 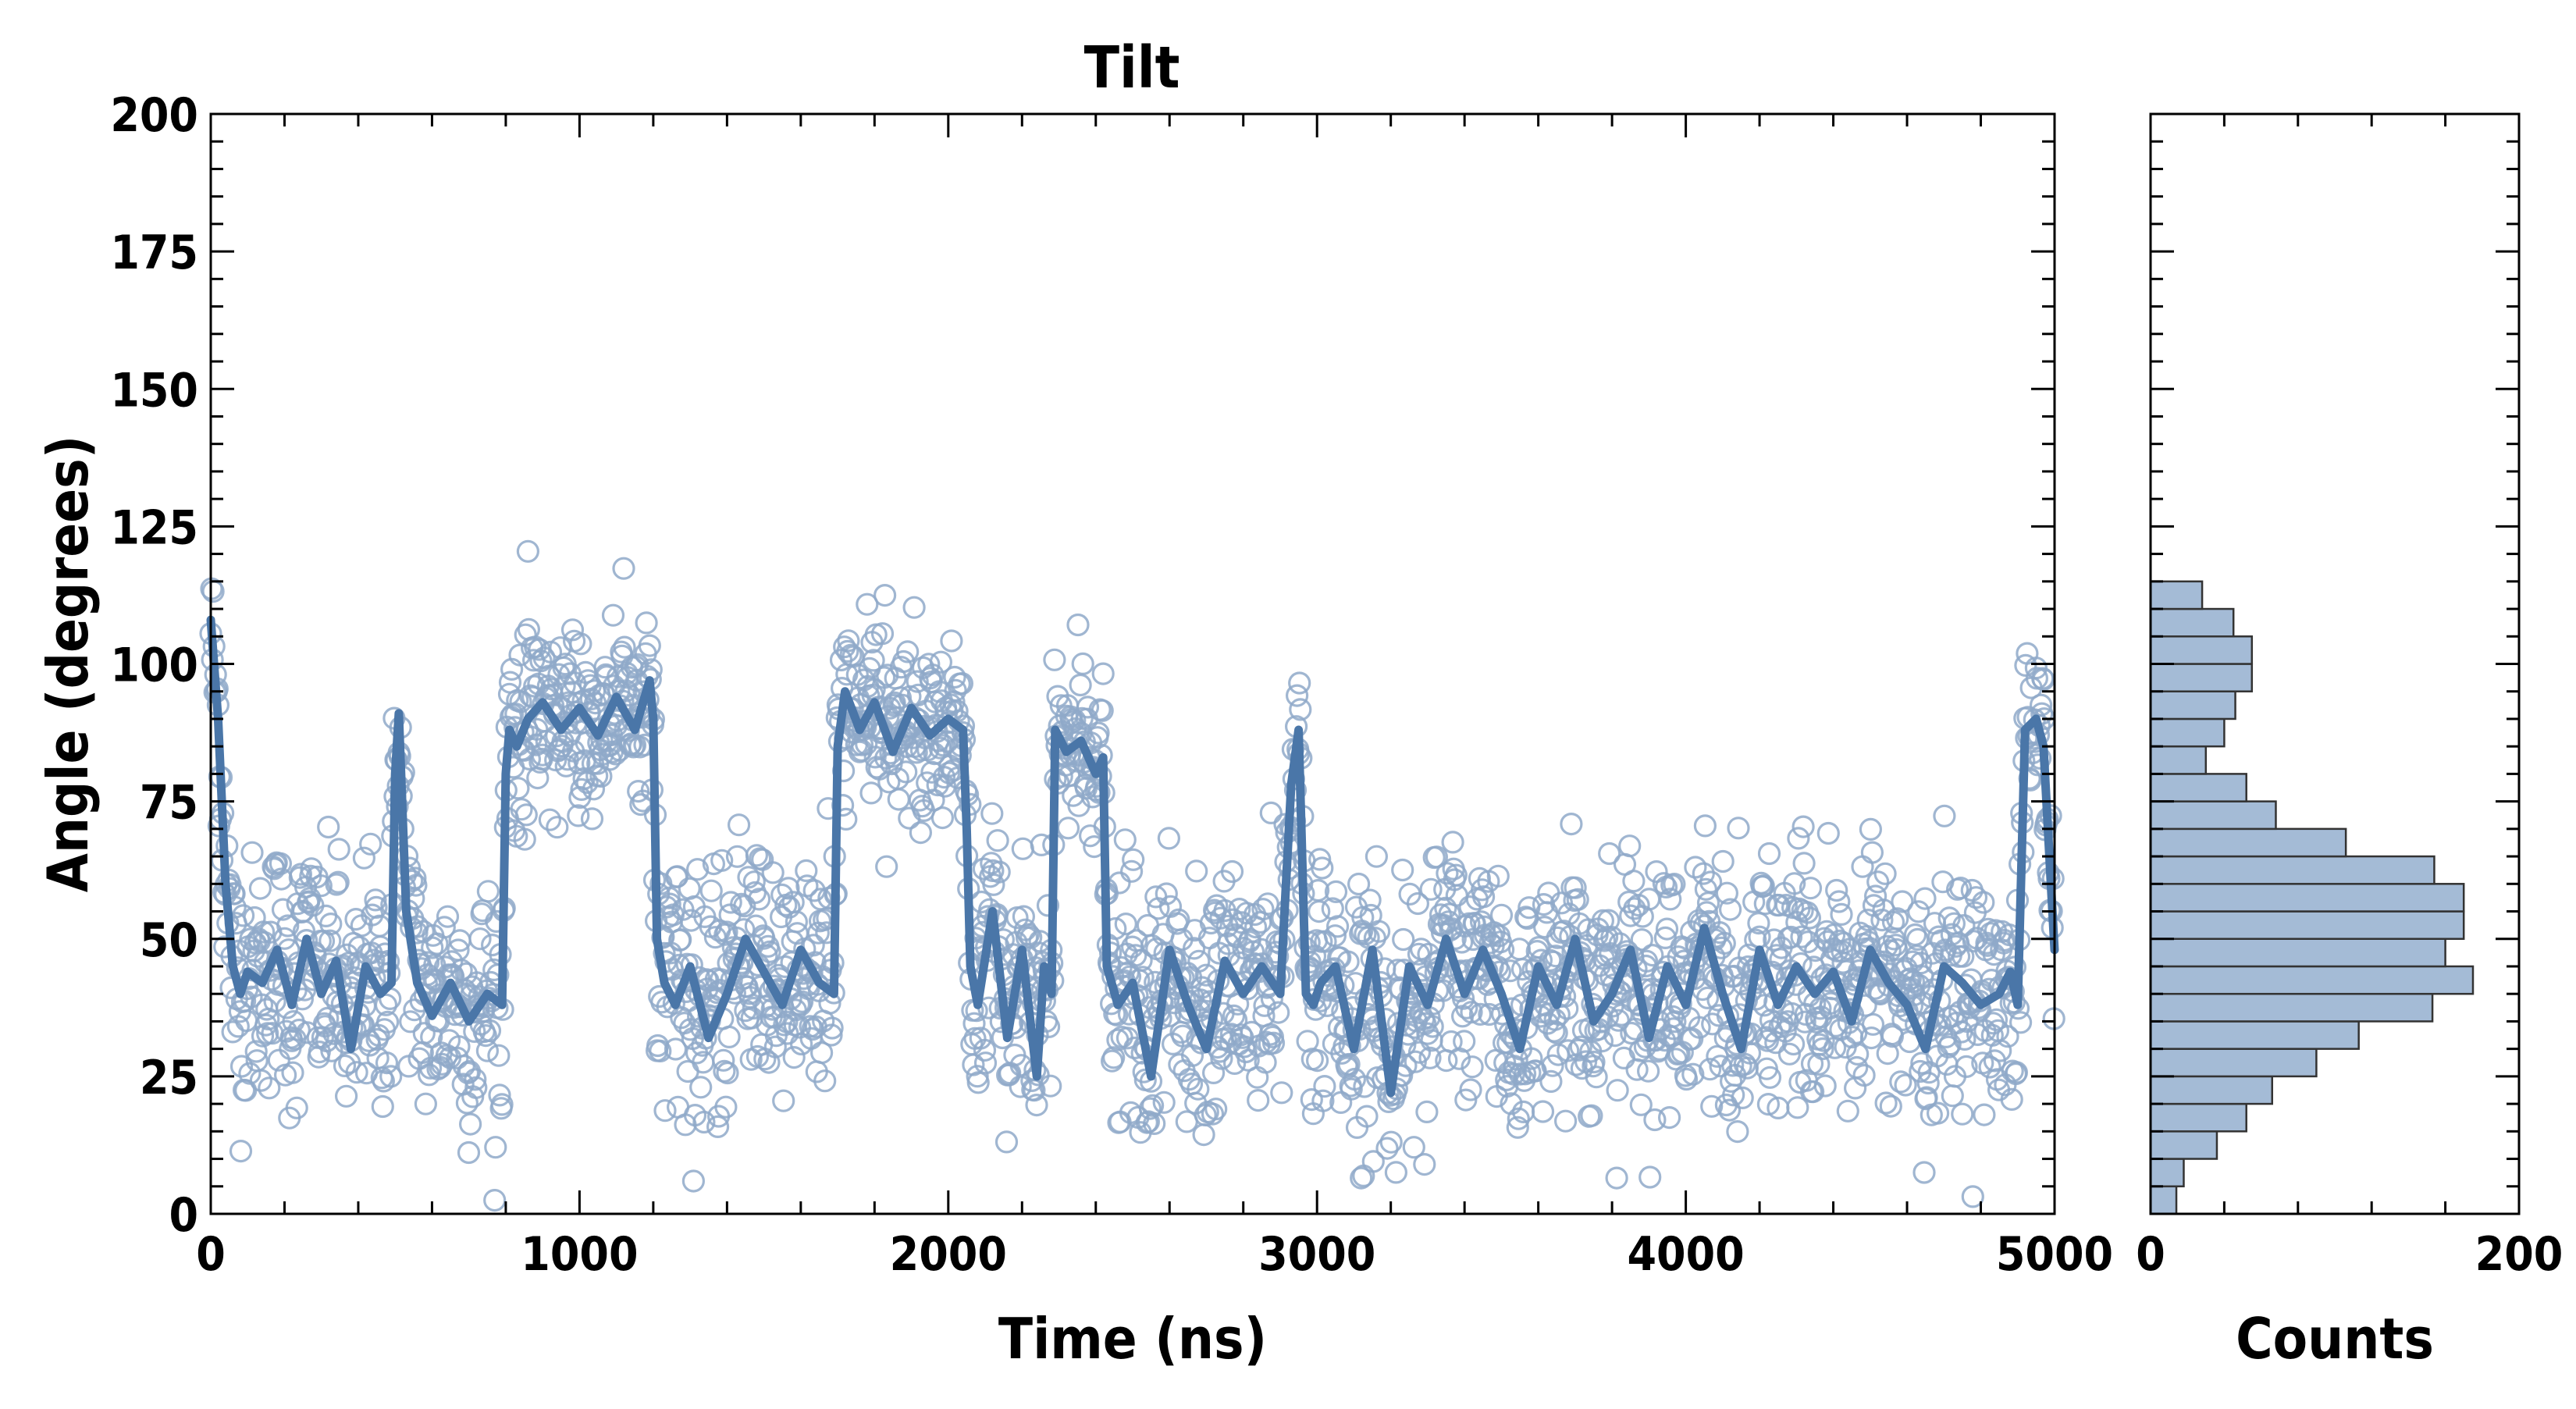 I want to click on y-tick-label: 75, so click(x=169, y=803).